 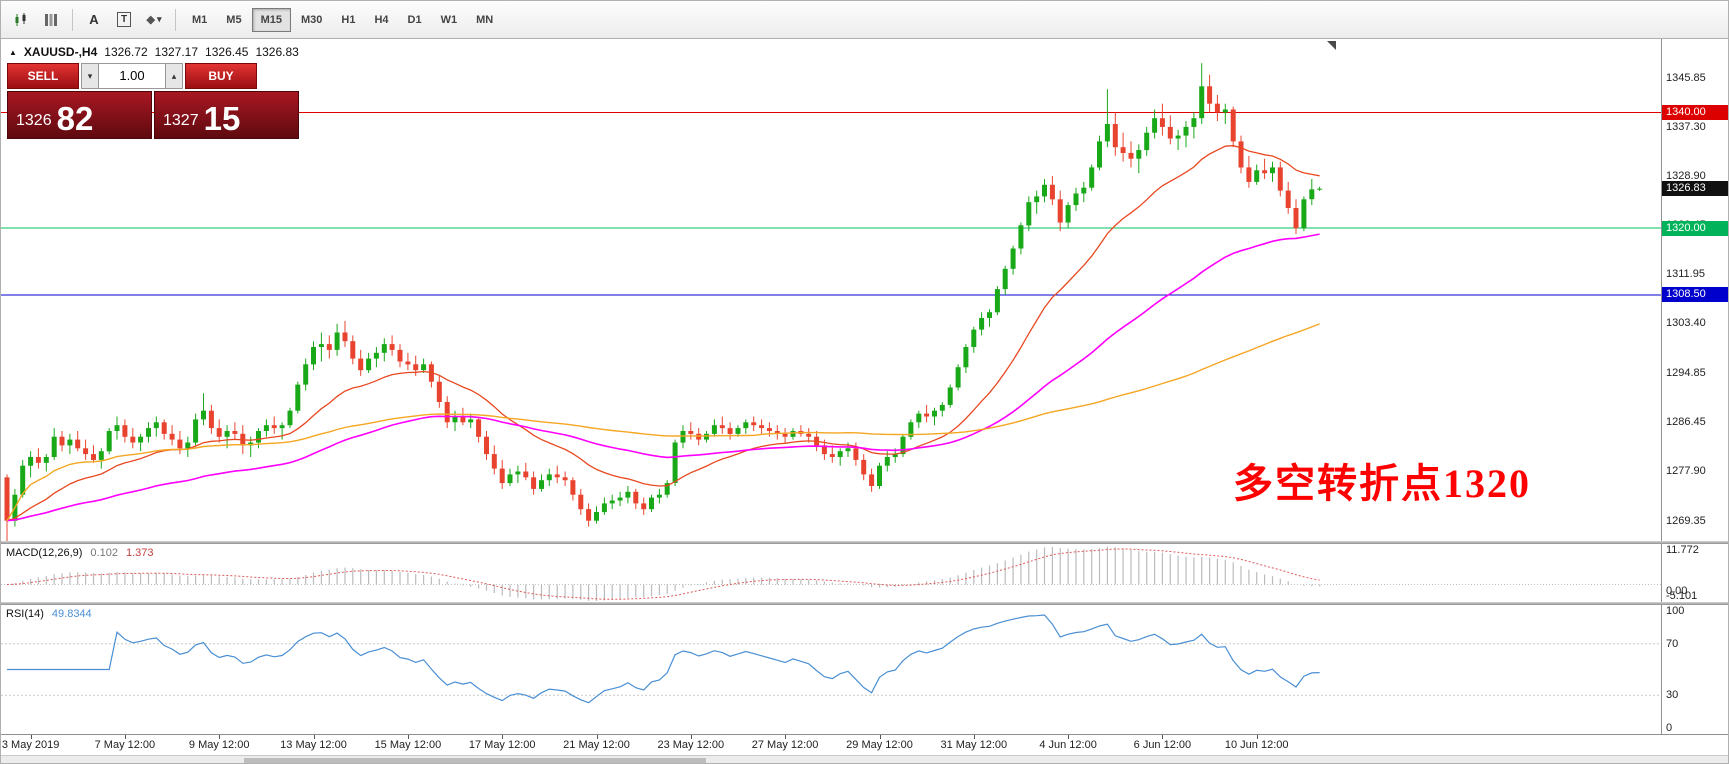 What do you see at coordinates (1382, 483) in the screenshot?
I see `chart-annotation-text: 多空转折点1320` at bounding box center [1382, 483].